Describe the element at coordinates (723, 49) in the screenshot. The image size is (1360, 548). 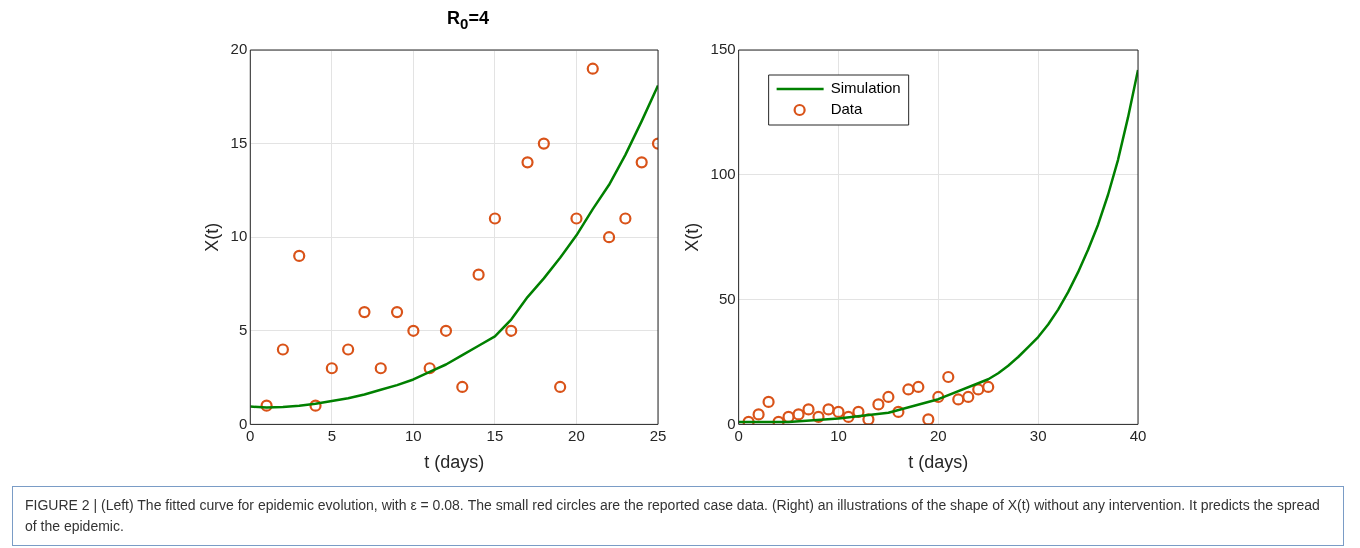
I see `y-tick-label: 150` at that location.